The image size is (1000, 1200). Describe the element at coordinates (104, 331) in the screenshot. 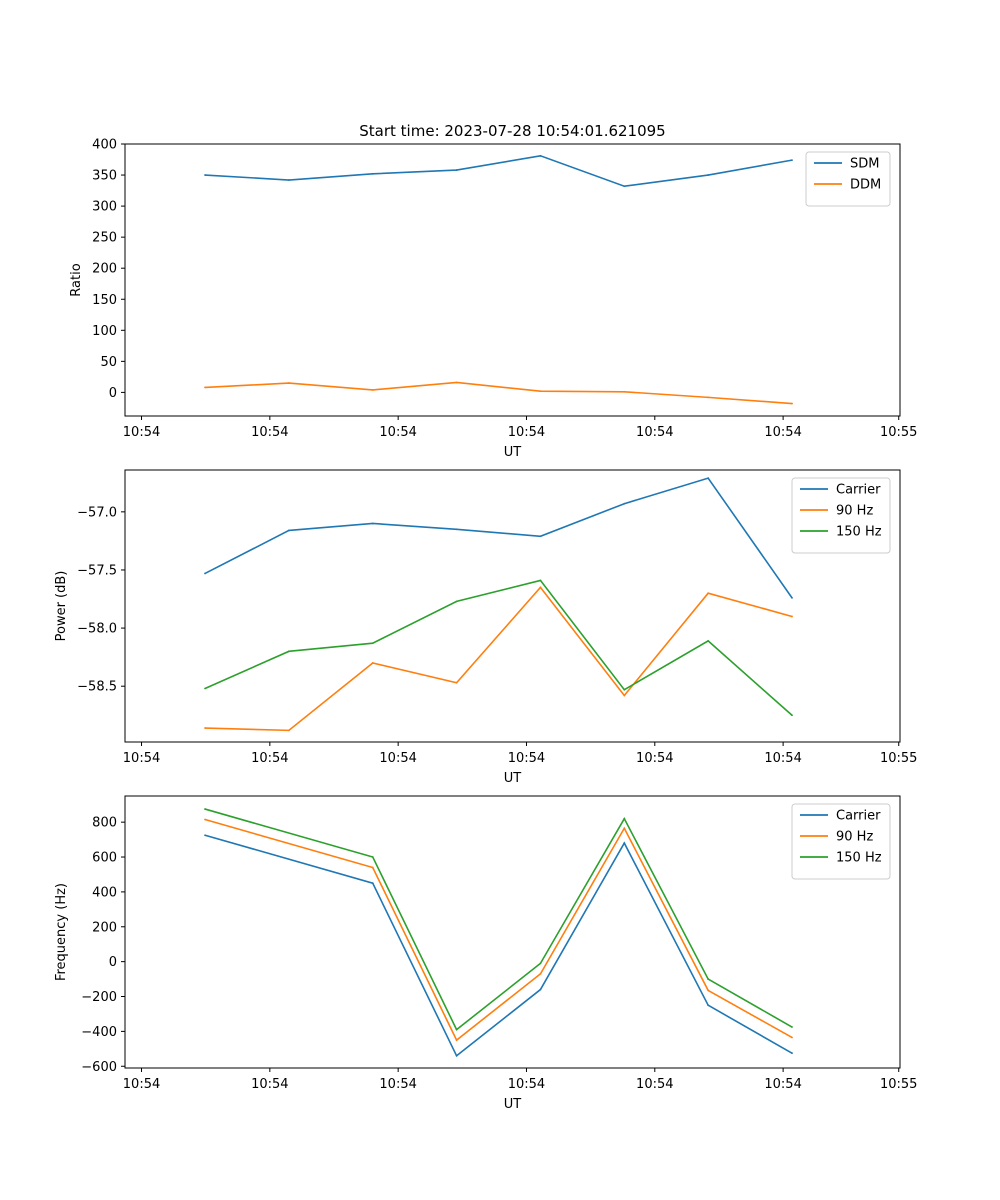

I see `y-tick-label: 100` at that location.